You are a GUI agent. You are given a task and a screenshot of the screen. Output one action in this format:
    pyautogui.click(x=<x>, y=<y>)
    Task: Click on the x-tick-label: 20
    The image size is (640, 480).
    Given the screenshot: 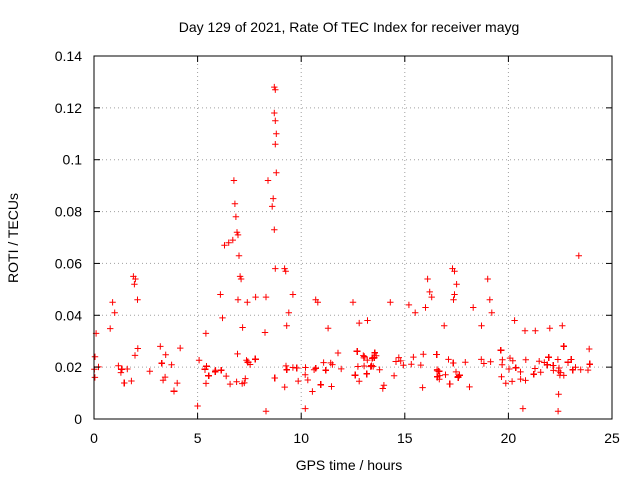 What is the action you would take?
    pyautogui.click(x=509, y=438)
    